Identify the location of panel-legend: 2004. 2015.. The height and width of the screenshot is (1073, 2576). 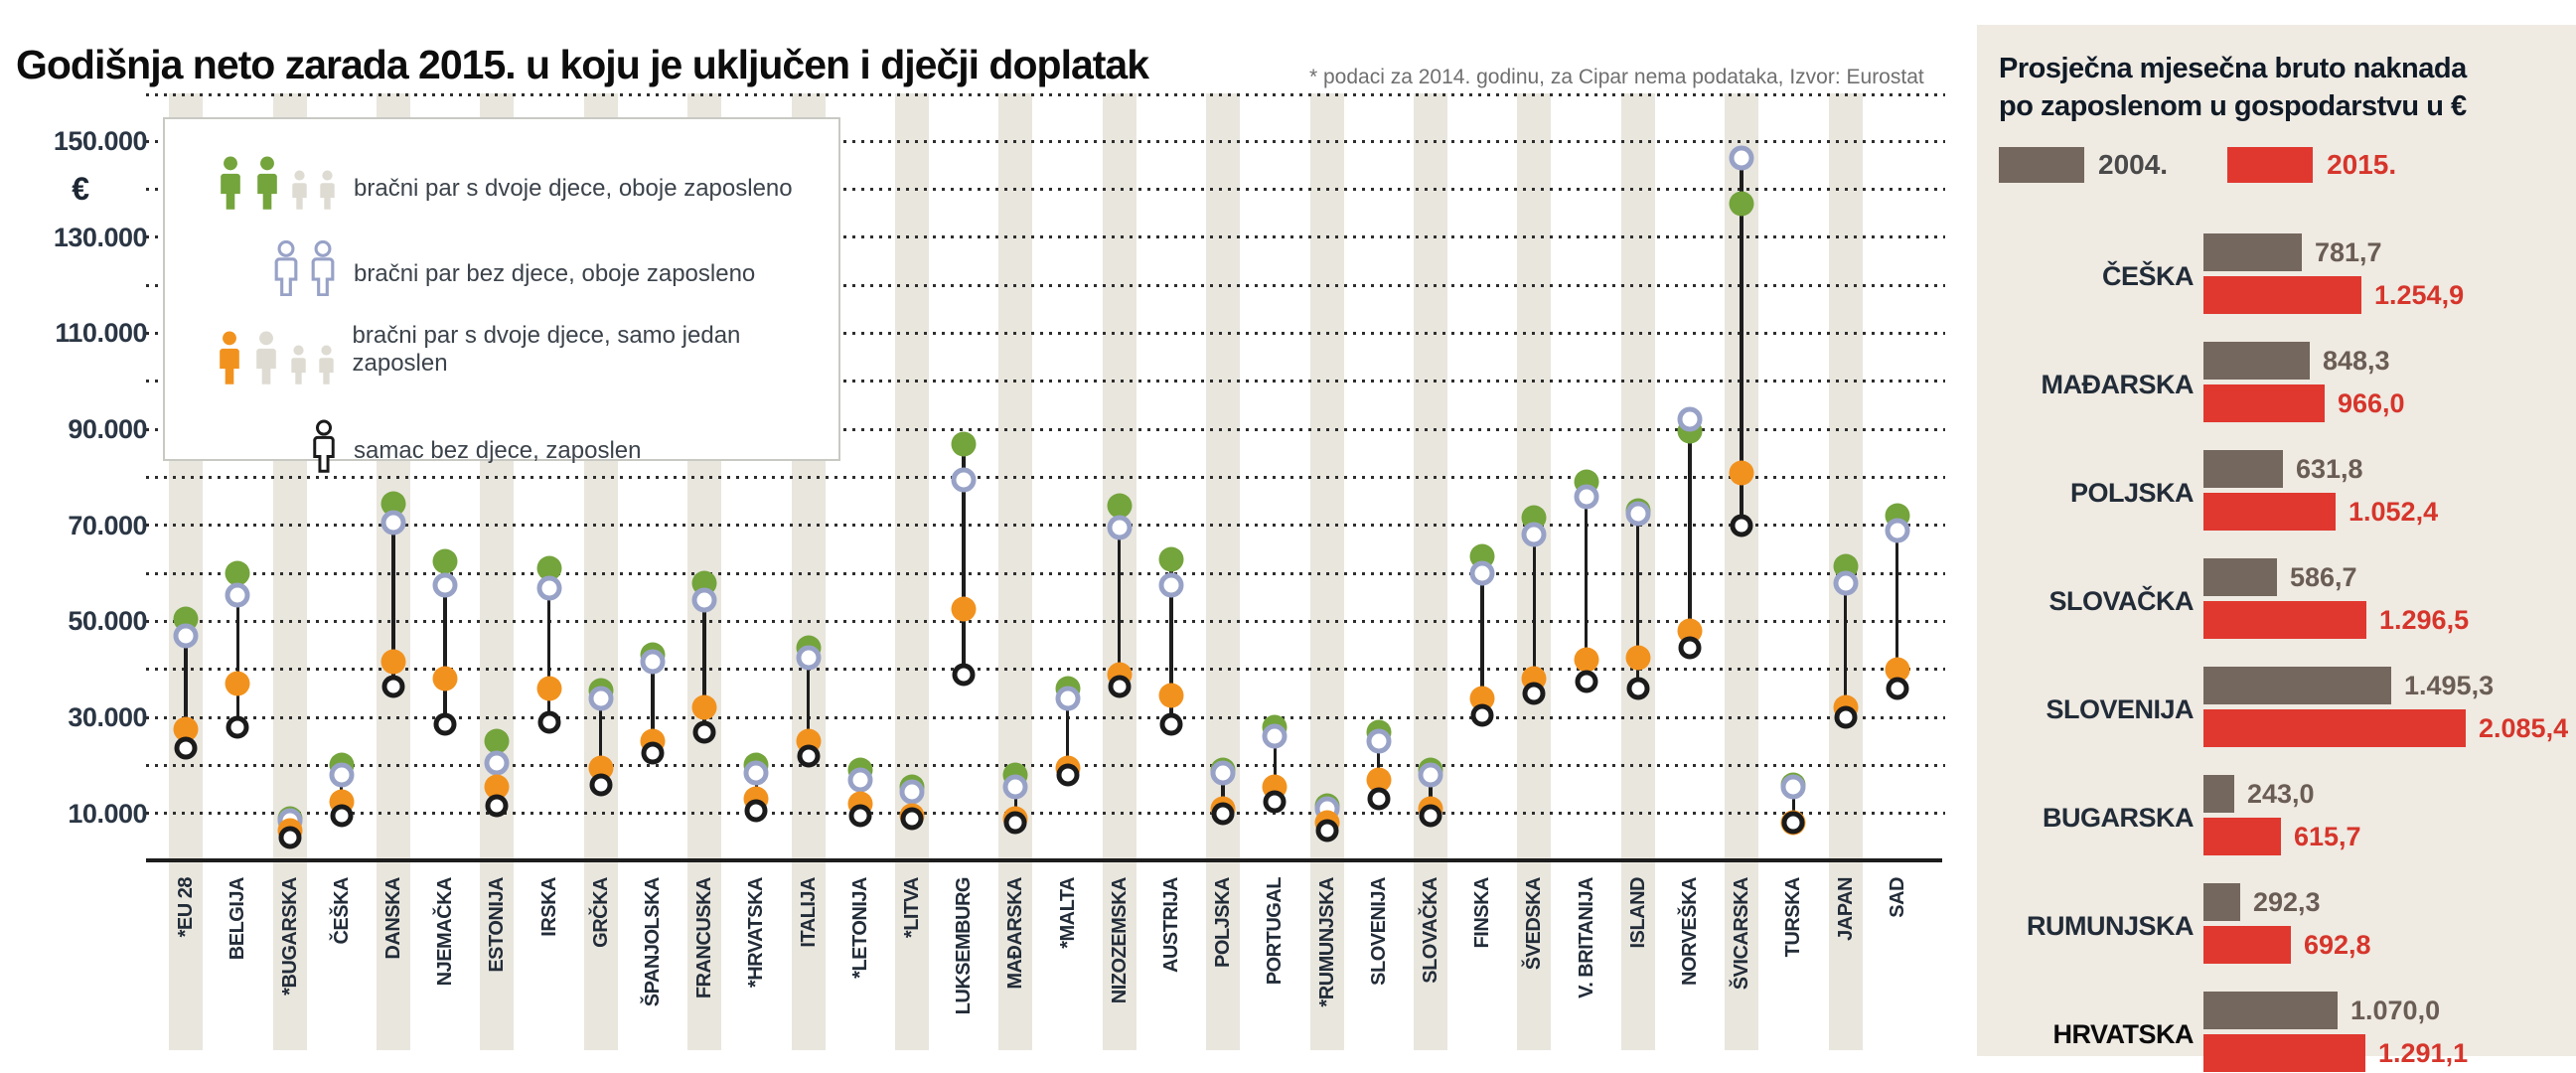
(2288, 165).